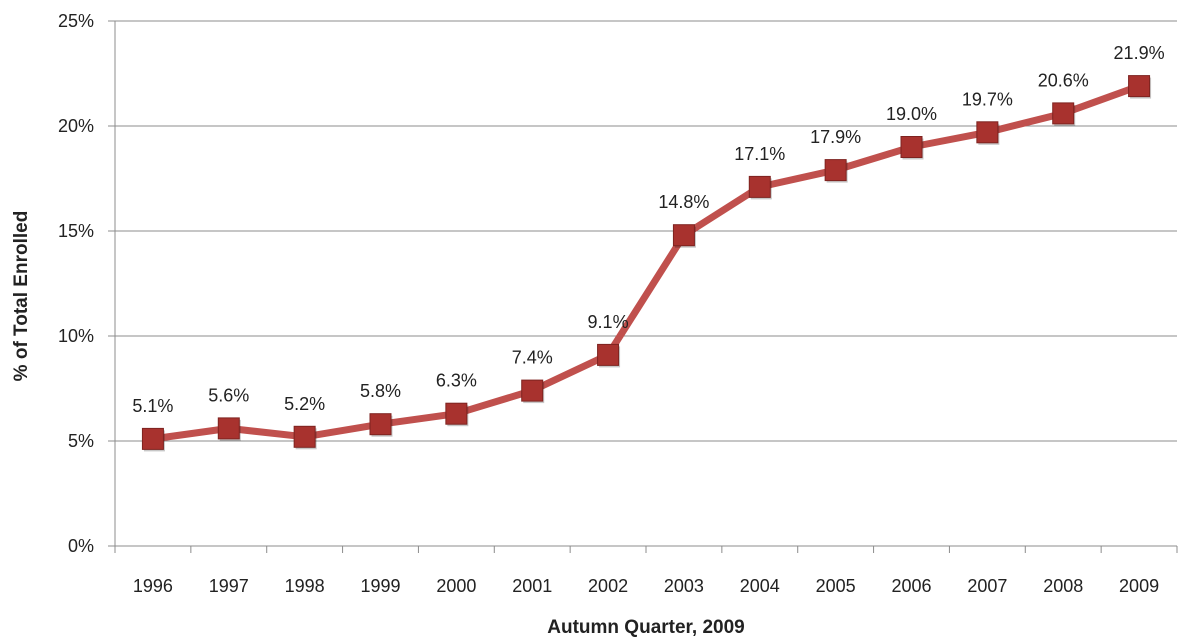  What do you see at coordinates (1063, 113) in the screenshot?
I see `data-point-2008` at bounding box center [1063, 113].